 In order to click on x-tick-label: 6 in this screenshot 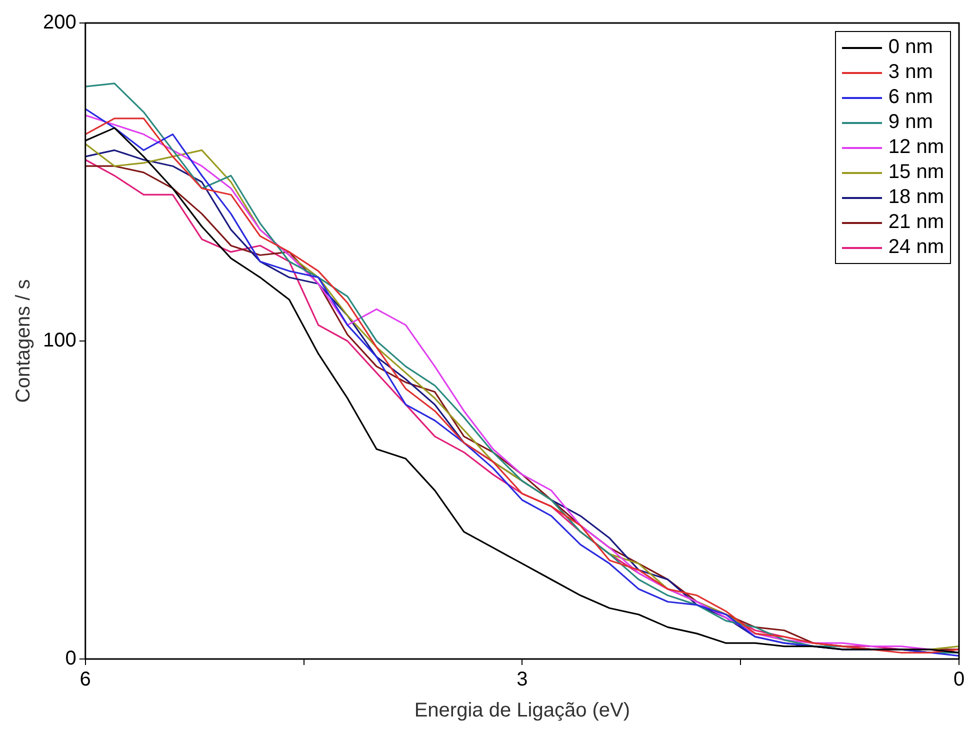, I will do `click(85, 679)`.